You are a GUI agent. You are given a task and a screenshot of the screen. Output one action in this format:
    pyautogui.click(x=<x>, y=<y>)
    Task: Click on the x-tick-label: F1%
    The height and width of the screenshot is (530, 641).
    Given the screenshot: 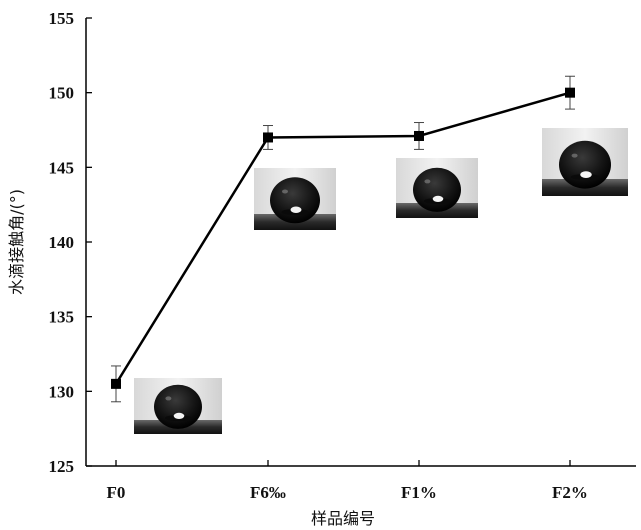 What is the action you would take?
    pyautogui.click(x=419, y=492)
    